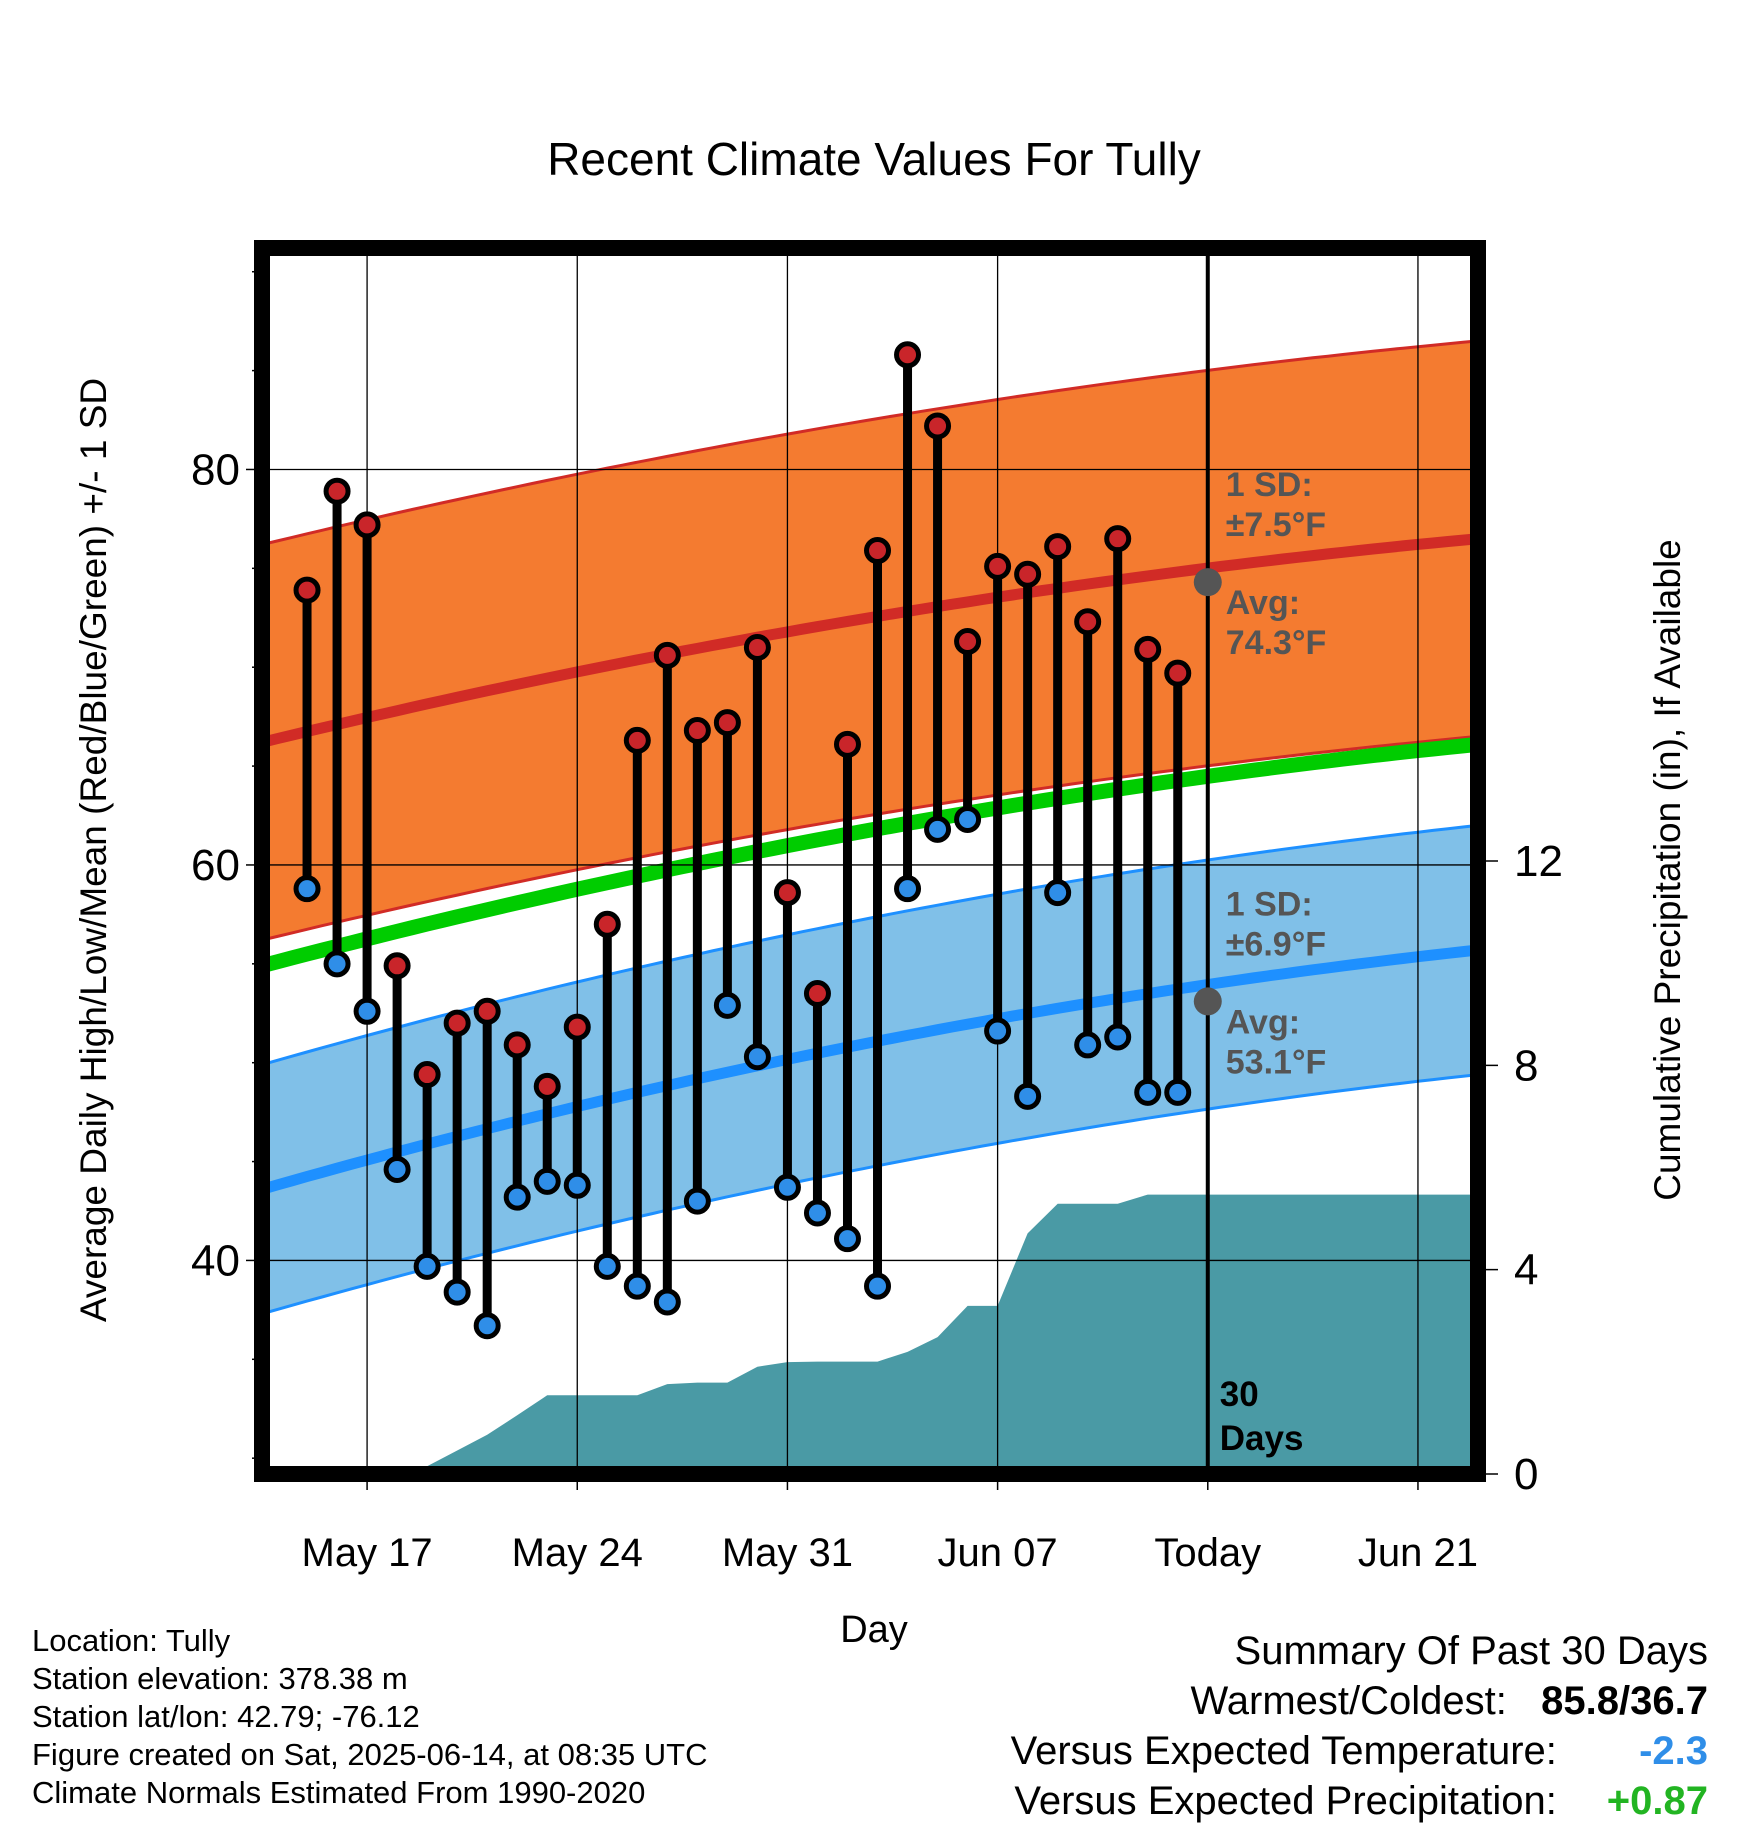 This screenshot has width=1748, height=1828. I want to click on location-text: Location: Tully, so click(131, 1640).